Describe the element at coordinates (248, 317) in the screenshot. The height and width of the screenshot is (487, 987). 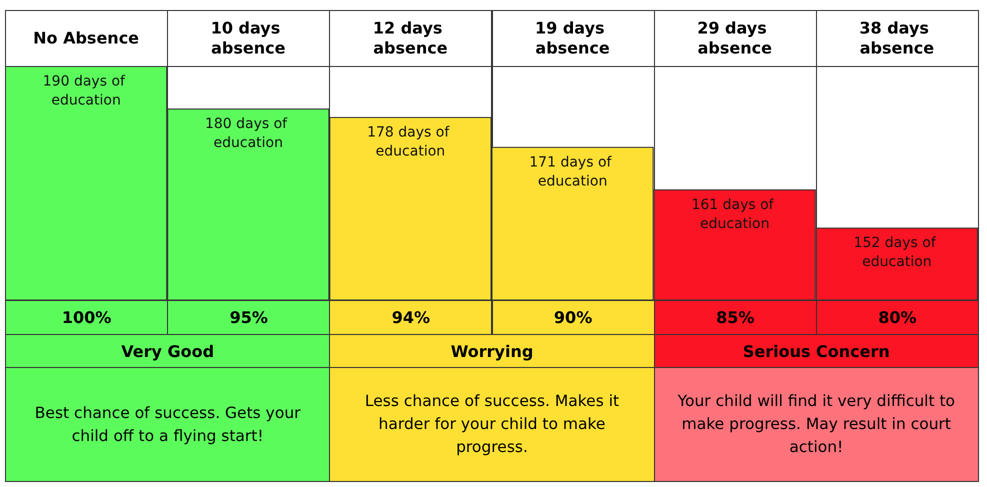
I see `text: 95%` at that location.